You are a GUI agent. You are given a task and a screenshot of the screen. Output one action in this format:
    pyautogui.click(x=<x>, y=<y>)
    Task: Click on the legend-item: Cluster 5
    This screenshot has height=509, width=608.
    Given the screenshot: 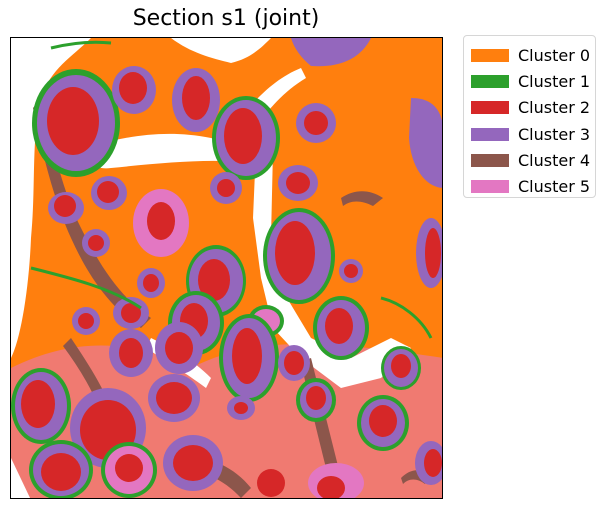 What is the action you would take?
    pyautogui.click(x=533, y=186)
    